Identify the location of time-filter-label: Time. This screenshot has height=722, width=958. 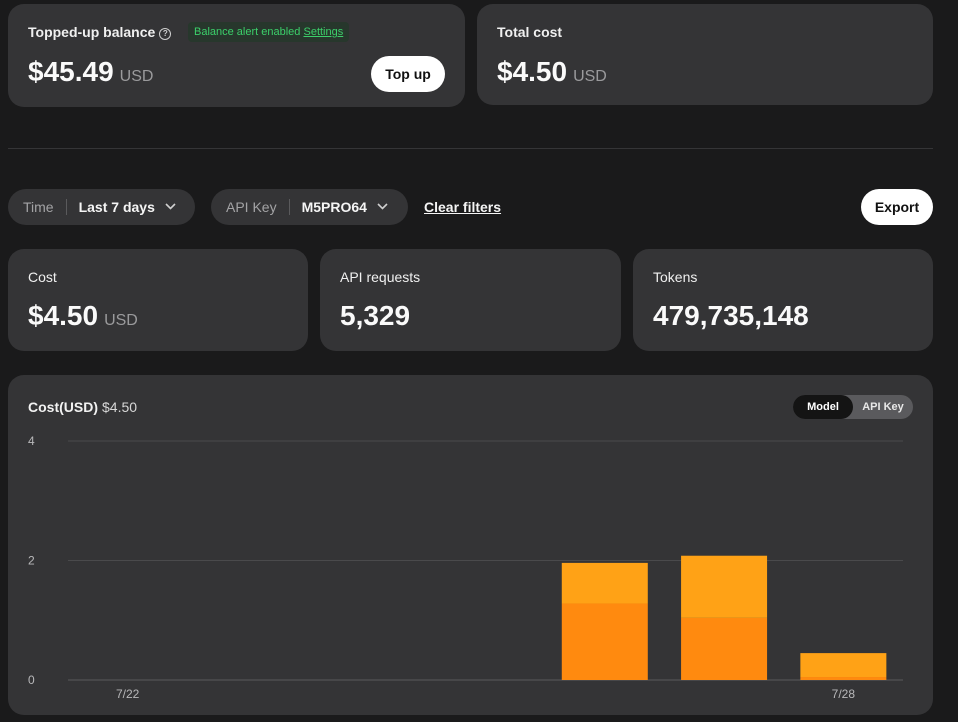
(38, 207).